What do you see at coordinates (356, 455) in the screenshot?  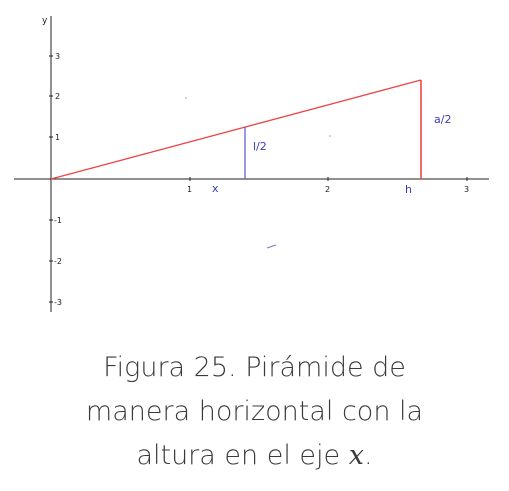 I see `caption-math-variable: x` at bounding box center [356, 455].